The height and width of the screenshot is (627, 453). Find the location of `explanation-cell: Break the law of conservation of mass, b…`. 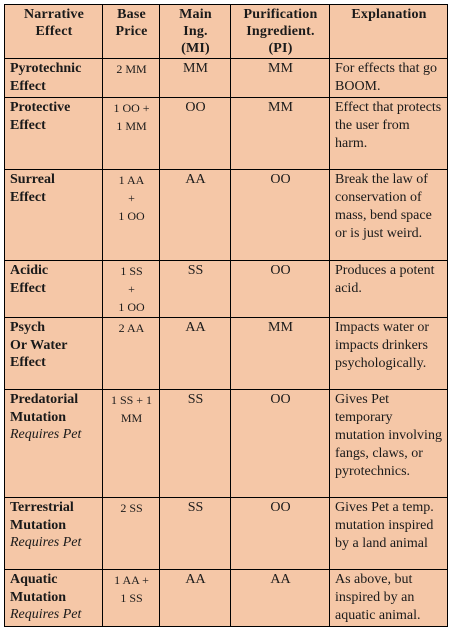

explanation-cell: Break the law of conservation of mass, b… is located at coordinates (388, 215).